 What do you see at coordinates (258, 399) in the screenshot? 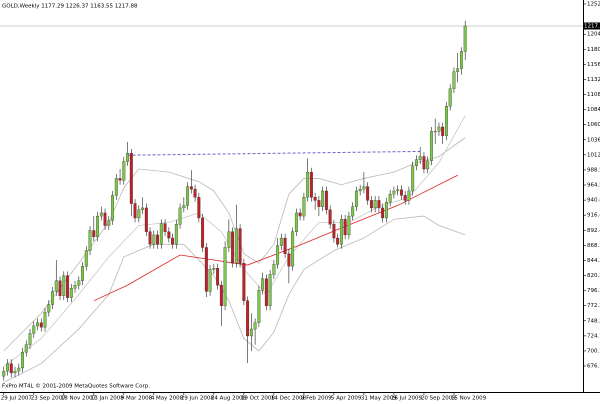
I see `x-tick-label: 19 Oct 2008` at bounding box center [258, 399].